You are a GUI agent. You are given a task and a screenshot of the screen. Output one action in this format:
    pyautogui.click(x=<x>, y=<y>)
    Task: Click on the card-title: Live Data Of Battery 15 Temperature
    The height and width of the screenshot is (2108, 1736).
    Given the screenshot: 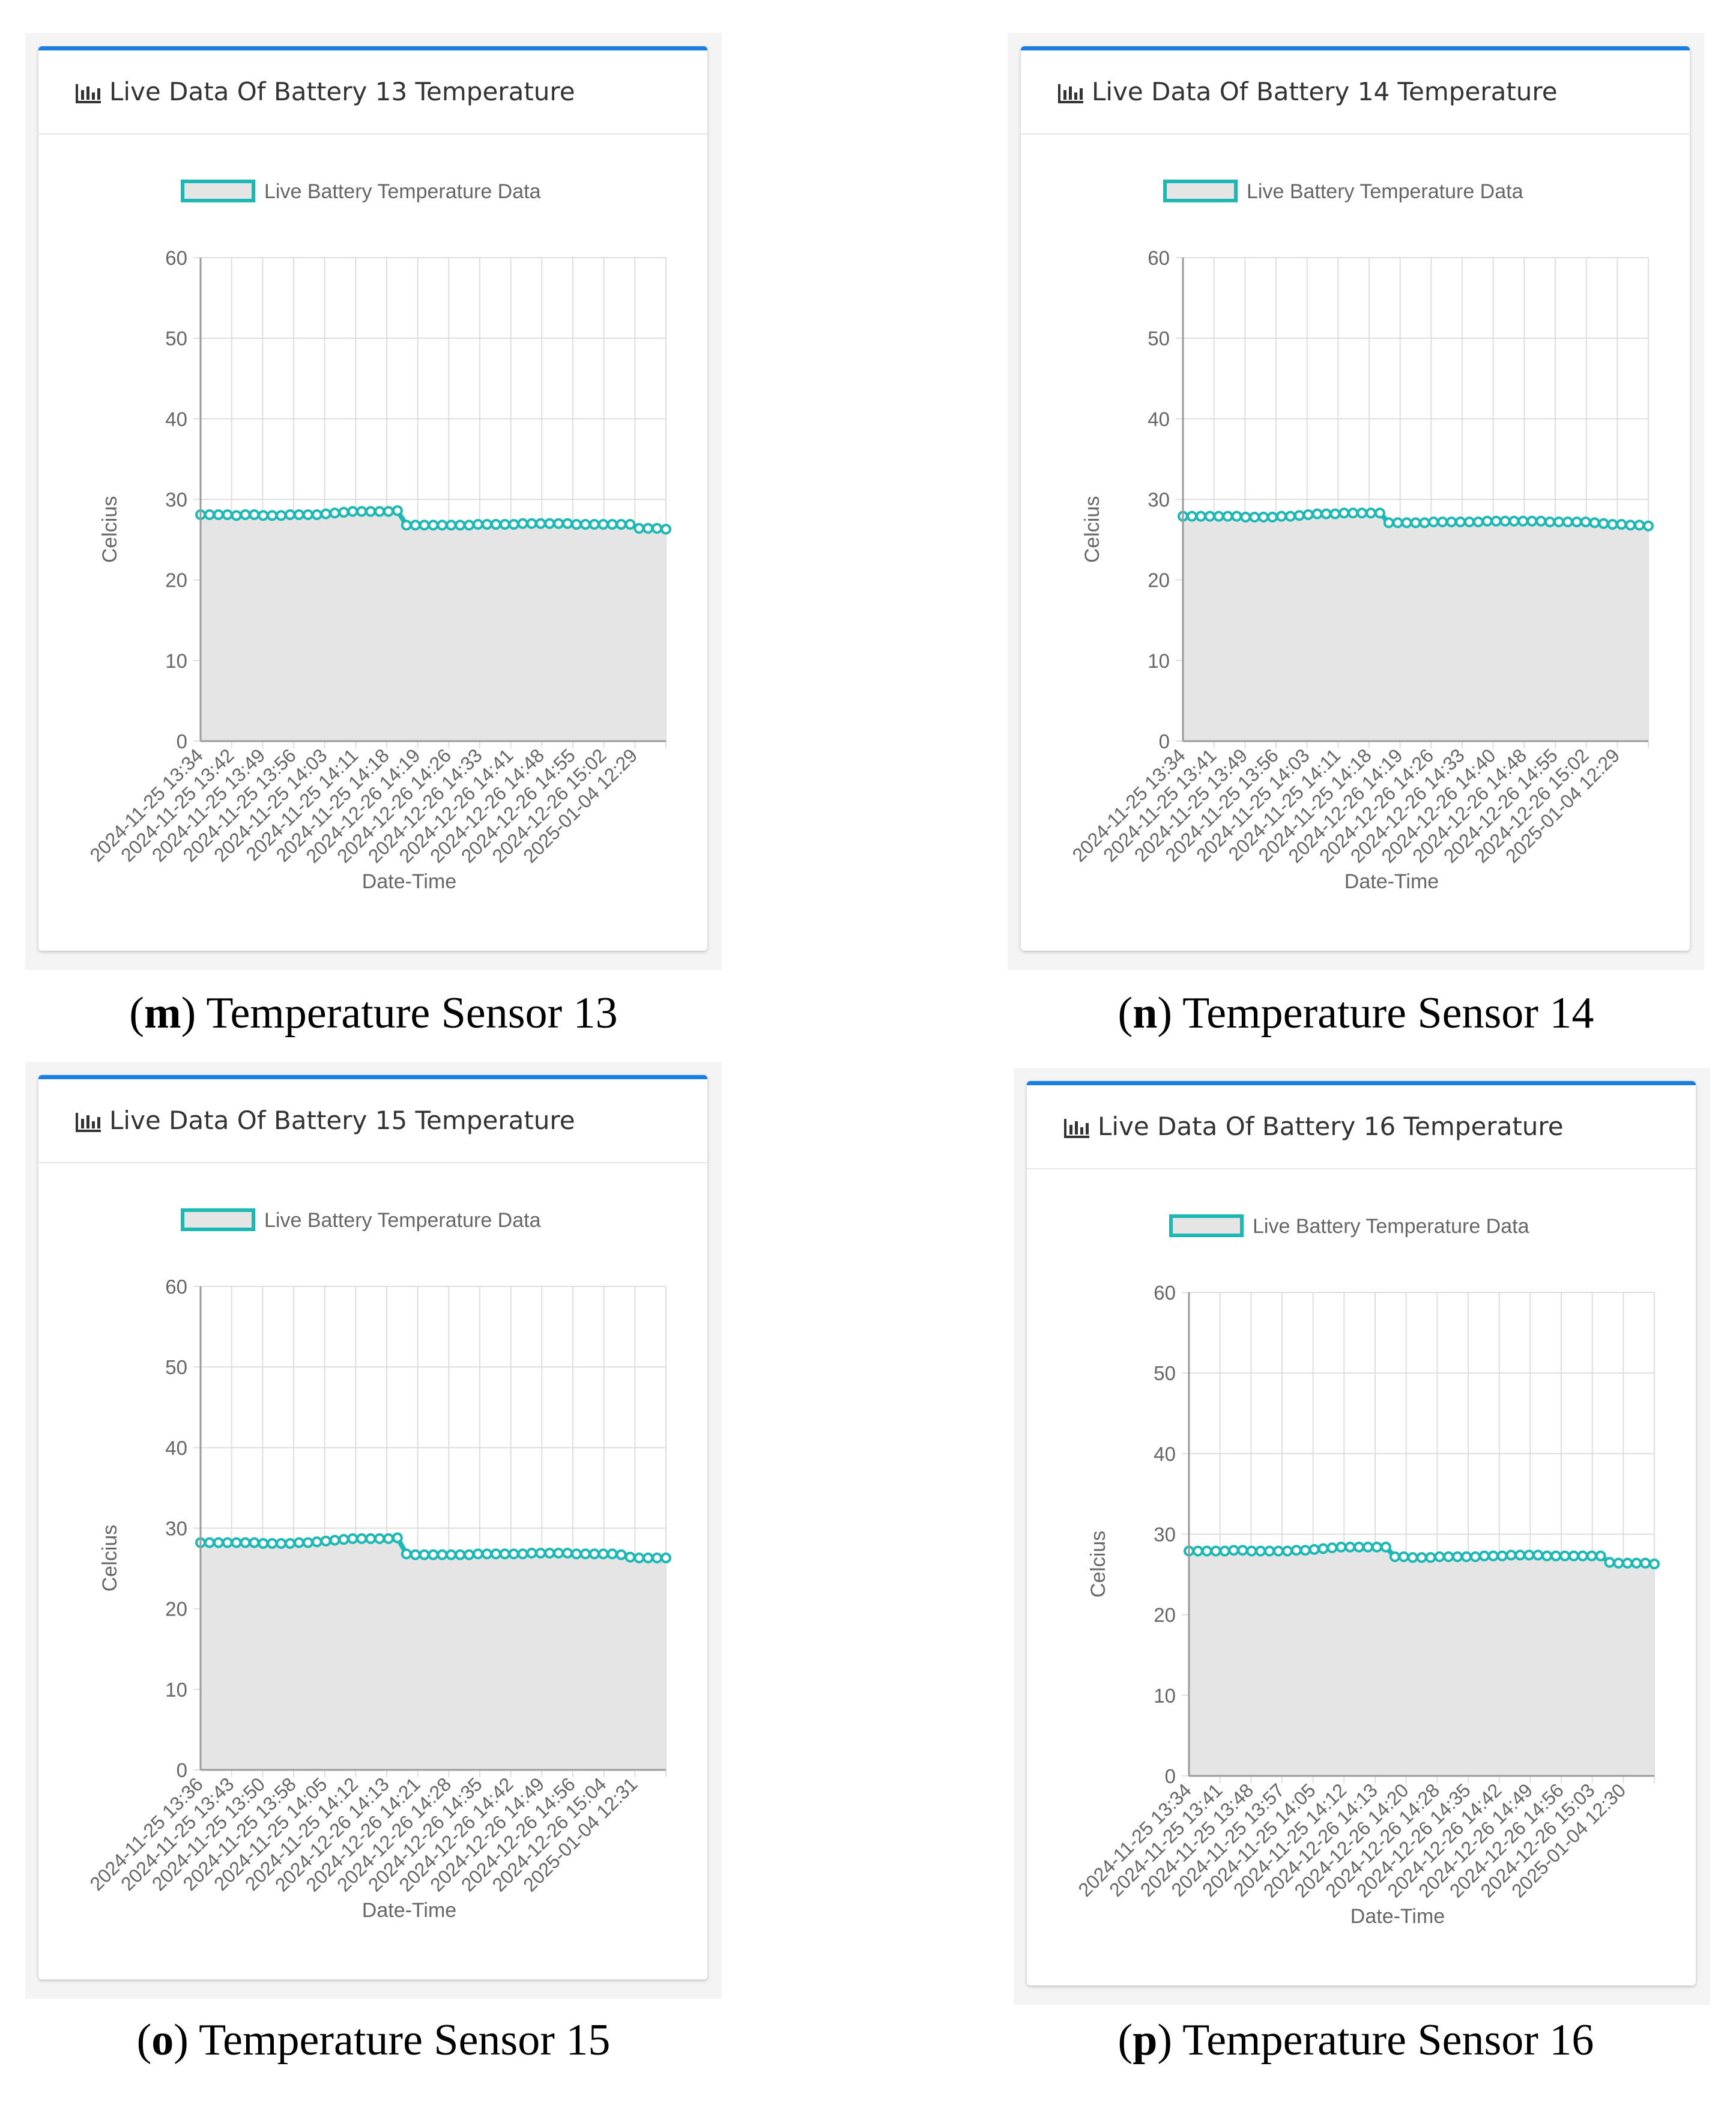 What is the action you would take?
    pyautogui.click(x=342, y=1120)
    